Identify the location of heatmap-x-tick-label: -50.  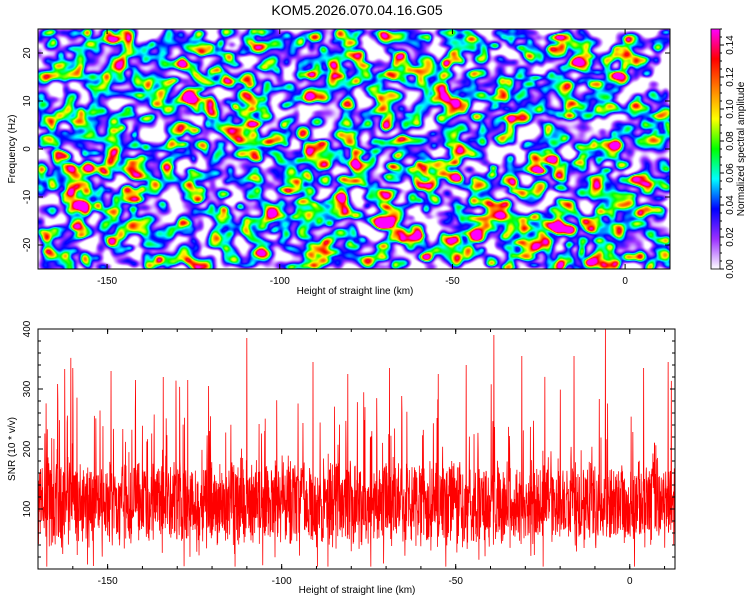
(452, 281).